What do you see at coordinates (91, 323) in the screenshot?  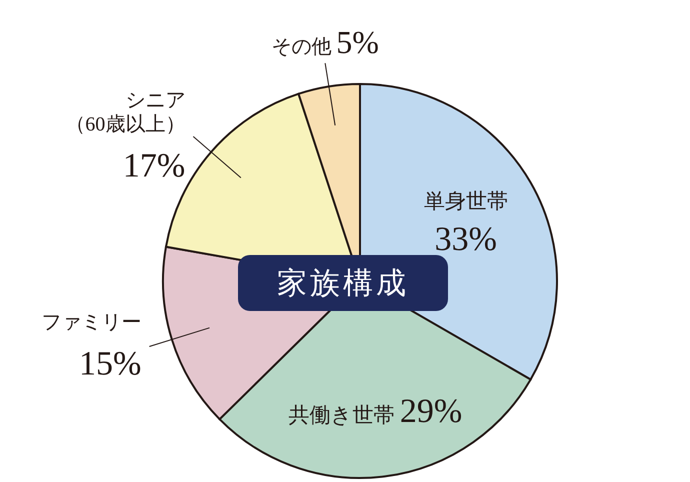 I see `slice-label: ファミリー` at bounding box center [91, 323].